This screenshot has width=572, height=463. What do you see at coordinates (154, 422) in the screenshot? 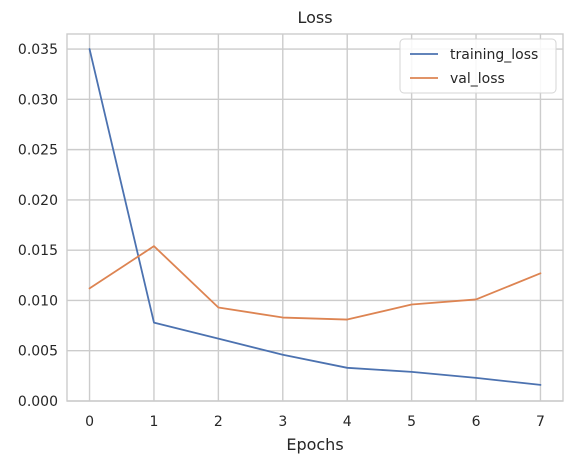
I see `x-tick-label-1: 1` at bounding box center [154, 422].